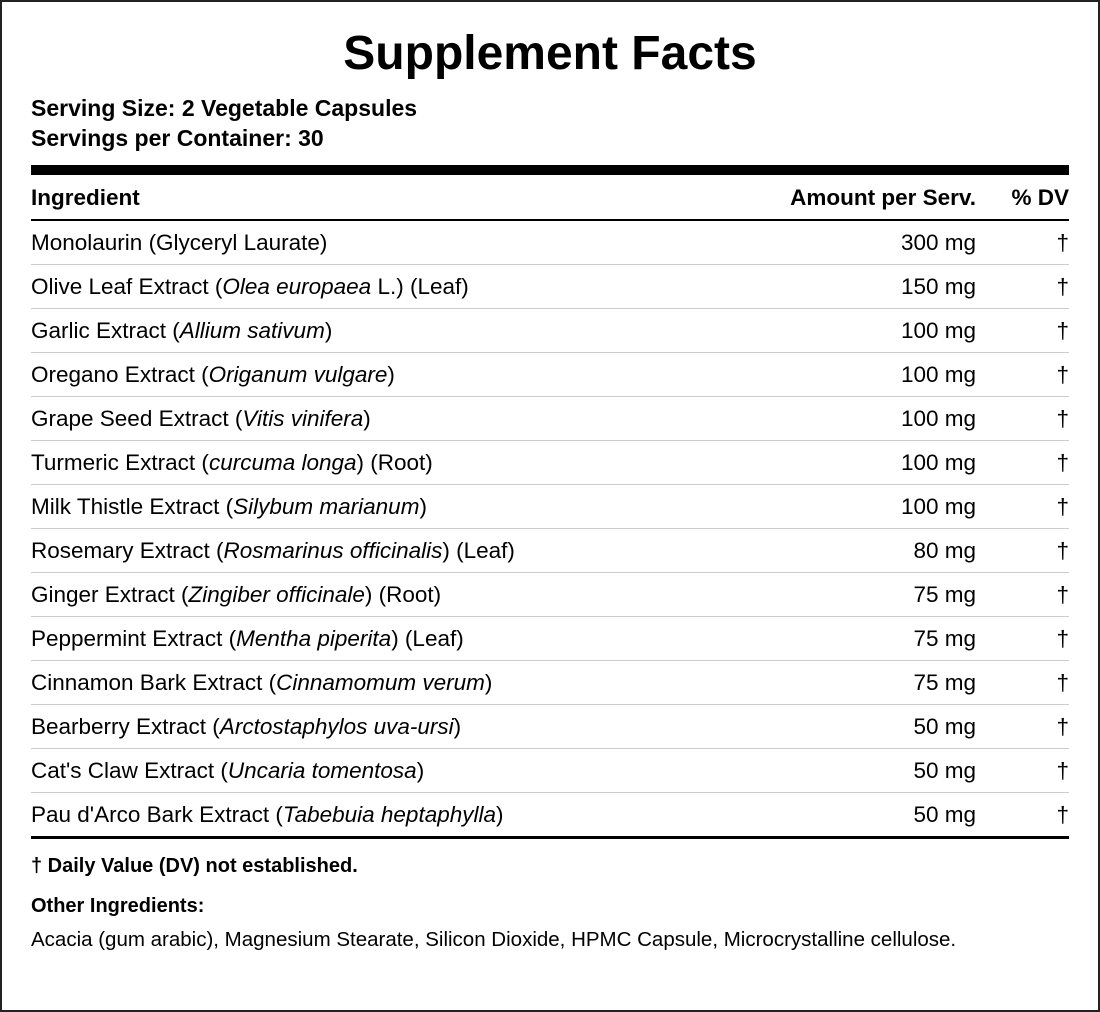  Describe the element at coordinates (373, 331) in the screenshot. I see `ingredient-cell: Garlic Extract (Allium sativum)` at that location.